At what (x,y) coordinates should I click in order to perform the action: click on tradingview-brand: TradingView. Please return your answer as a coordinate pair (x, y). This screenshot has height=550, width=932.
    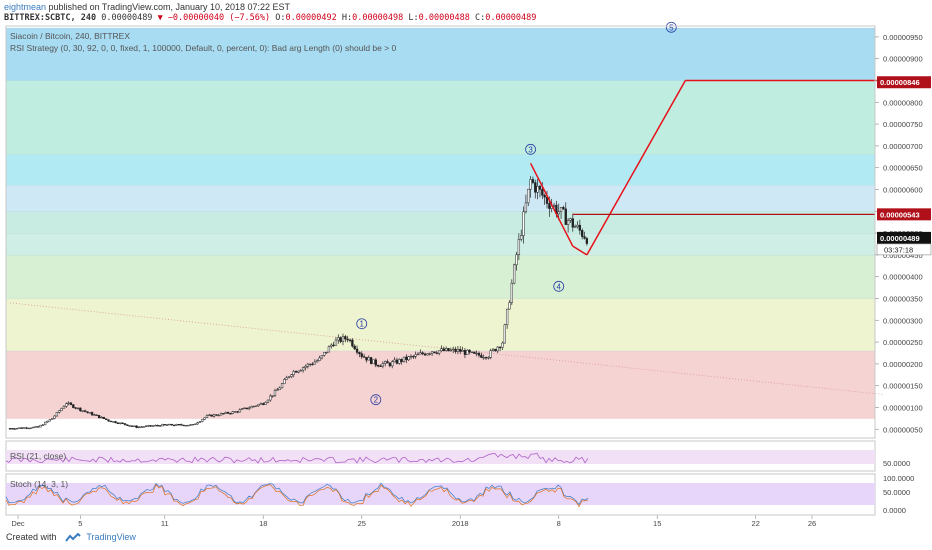
    Looking at the image, I should click on (111, 537).